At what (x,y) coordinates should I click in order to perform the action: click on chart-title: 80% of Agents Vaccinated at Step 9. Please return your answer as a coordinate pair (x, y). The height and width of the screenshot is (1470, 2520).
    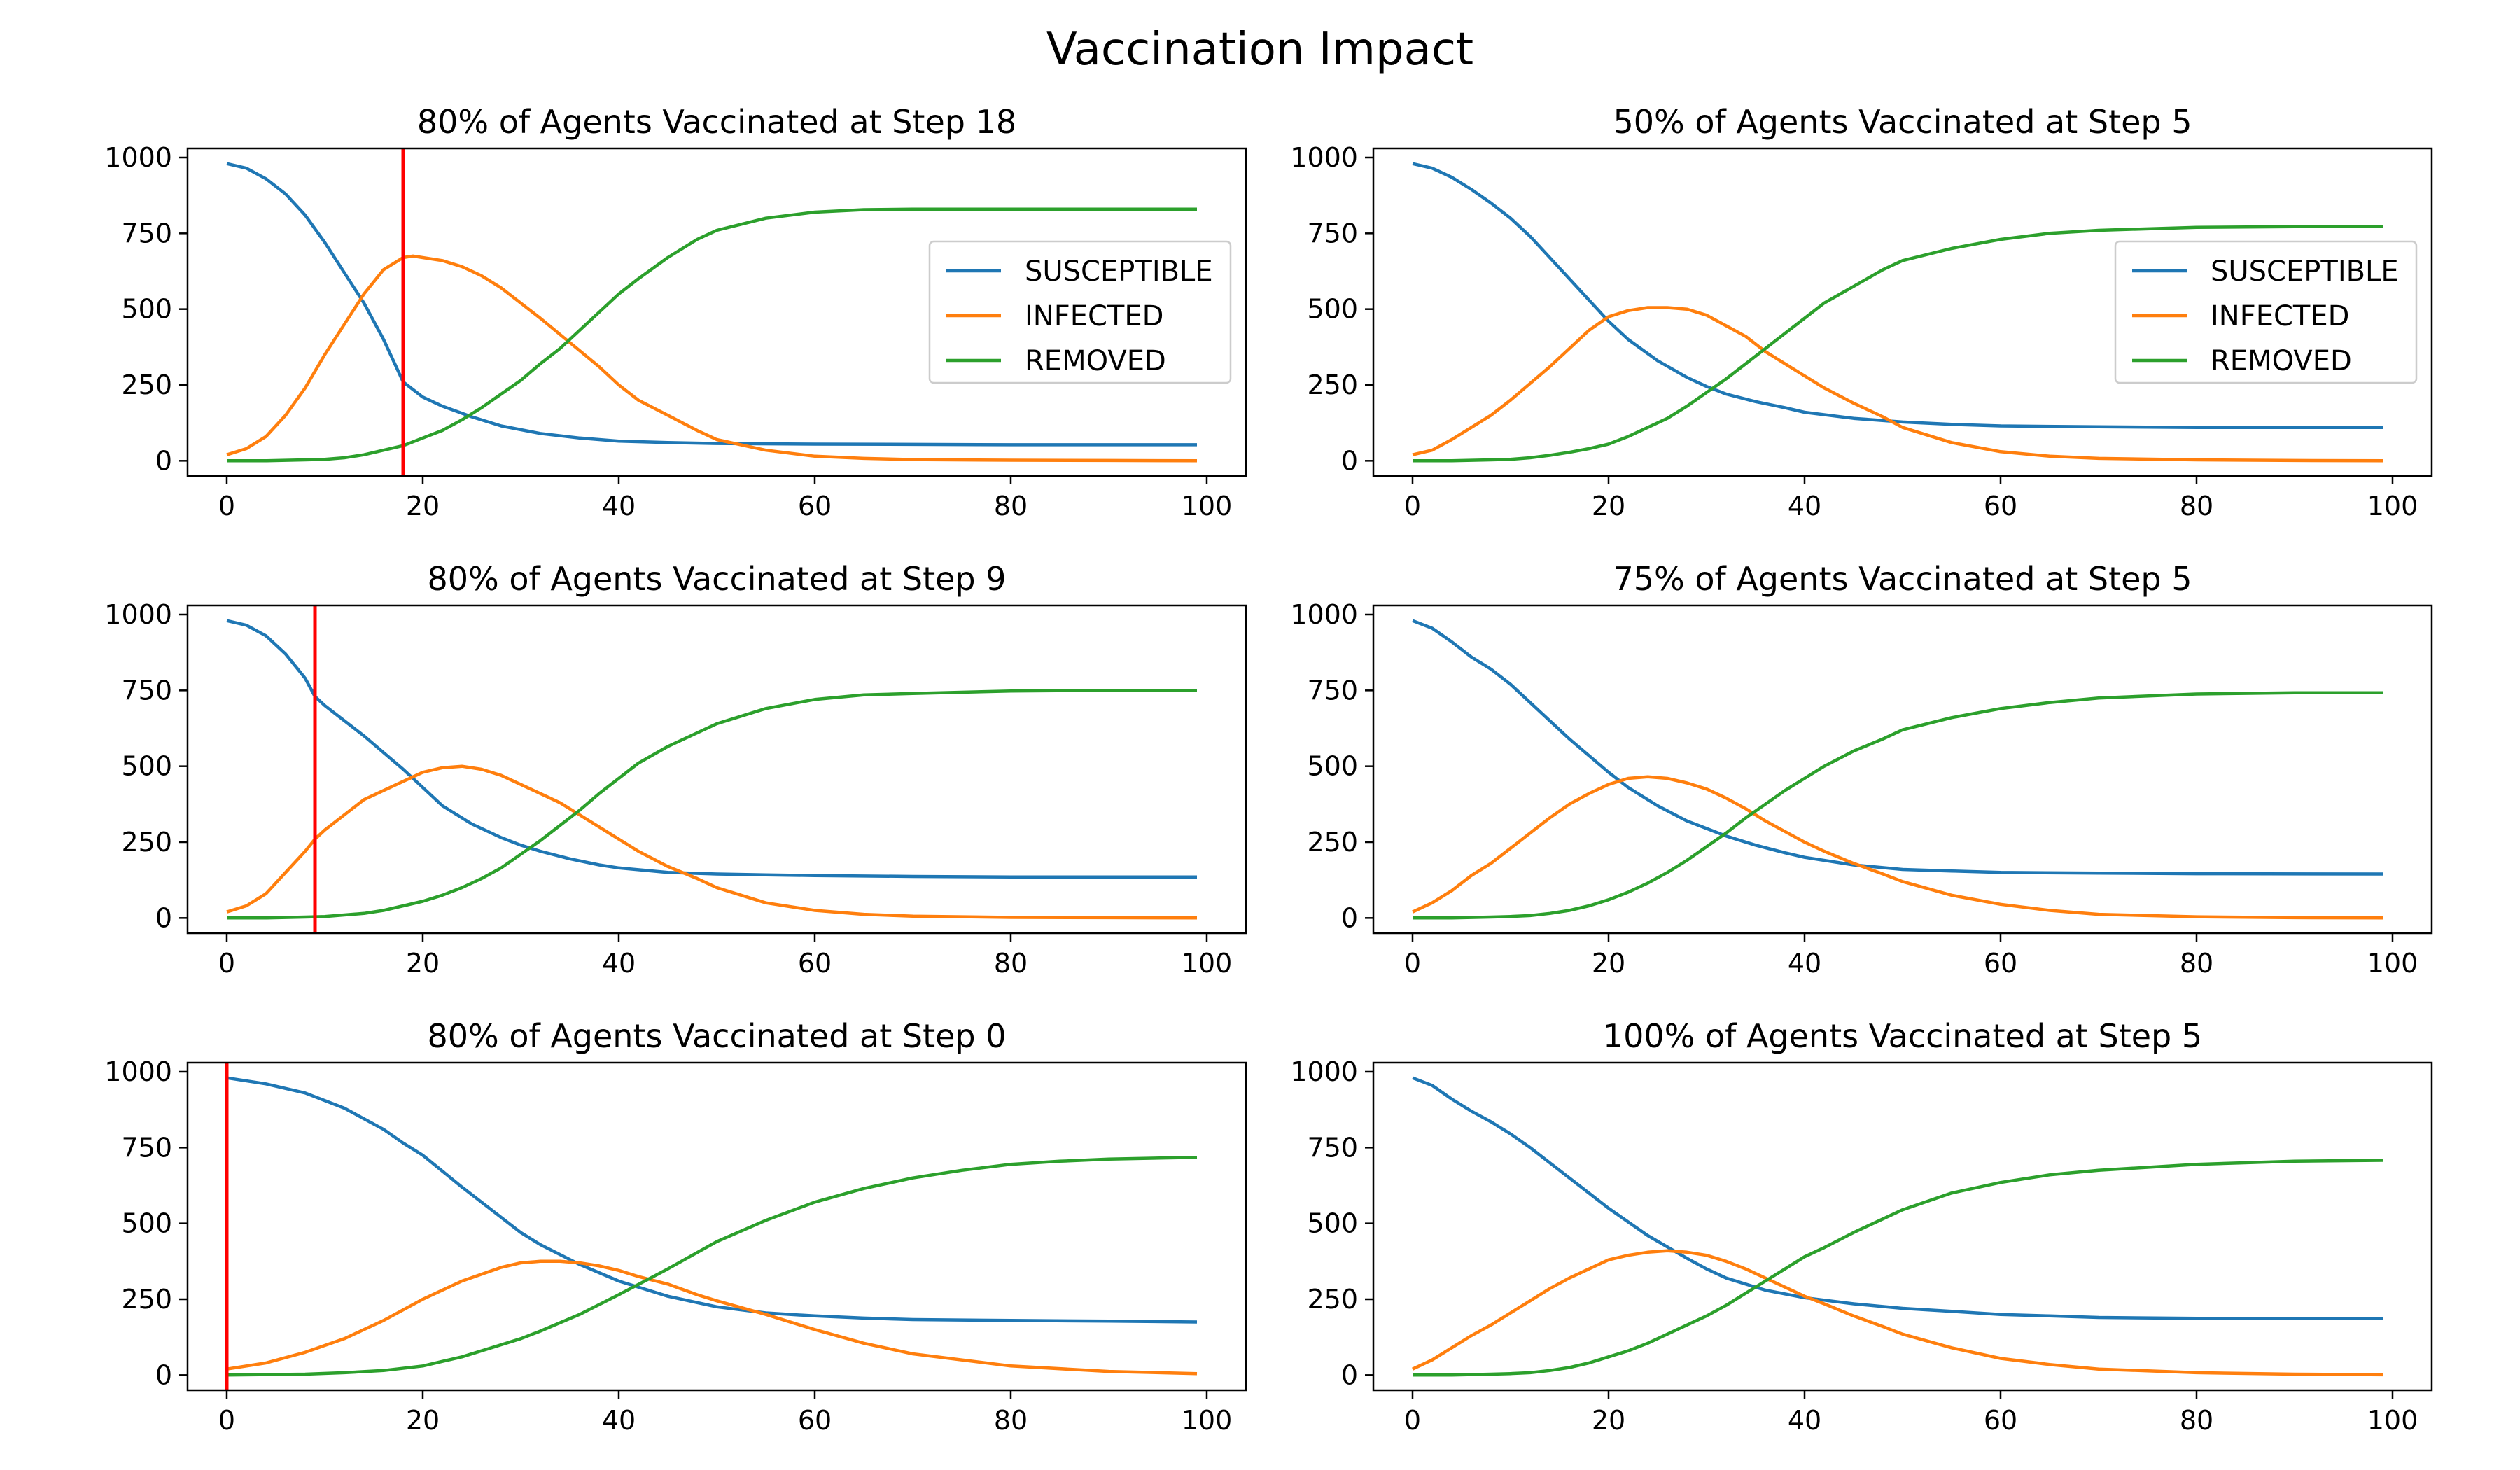
    Looking at the image, I should click on (717, 579).